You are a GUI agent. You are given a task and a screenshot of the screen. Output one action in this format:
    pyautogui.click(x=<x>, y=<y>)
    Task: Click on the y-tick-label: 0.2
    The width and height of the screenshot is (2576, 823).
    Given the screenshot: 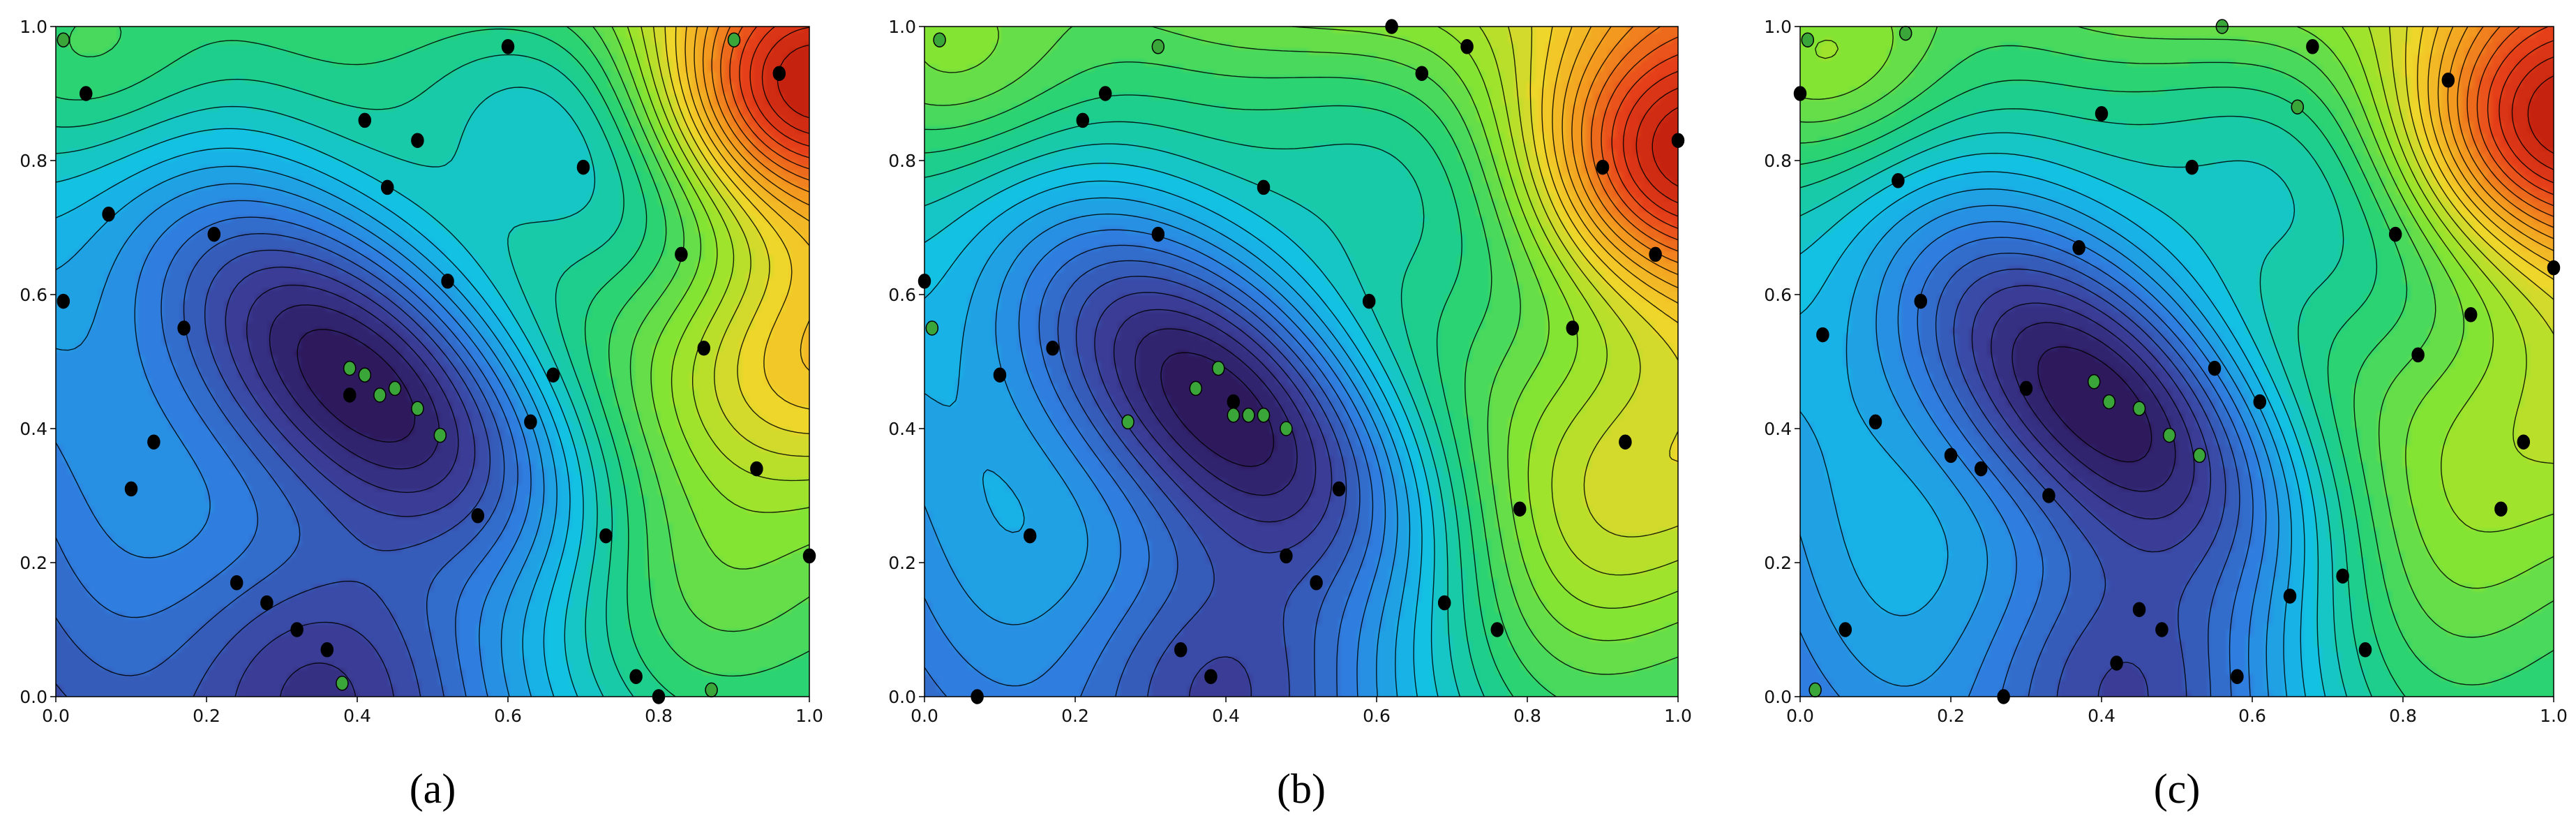 What is the action you would take?
    pyautogui.click(x=902, y=563)
    